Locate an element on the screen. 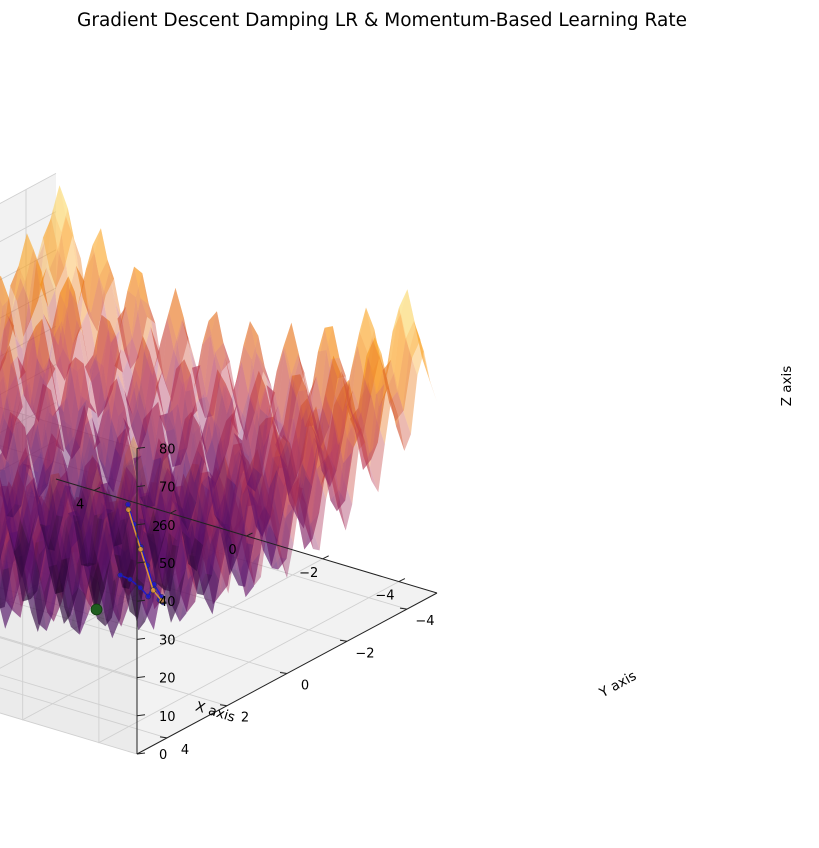 The width and height of the screenshot is (819, 848). z-tick is located at coordinates (141, 677).